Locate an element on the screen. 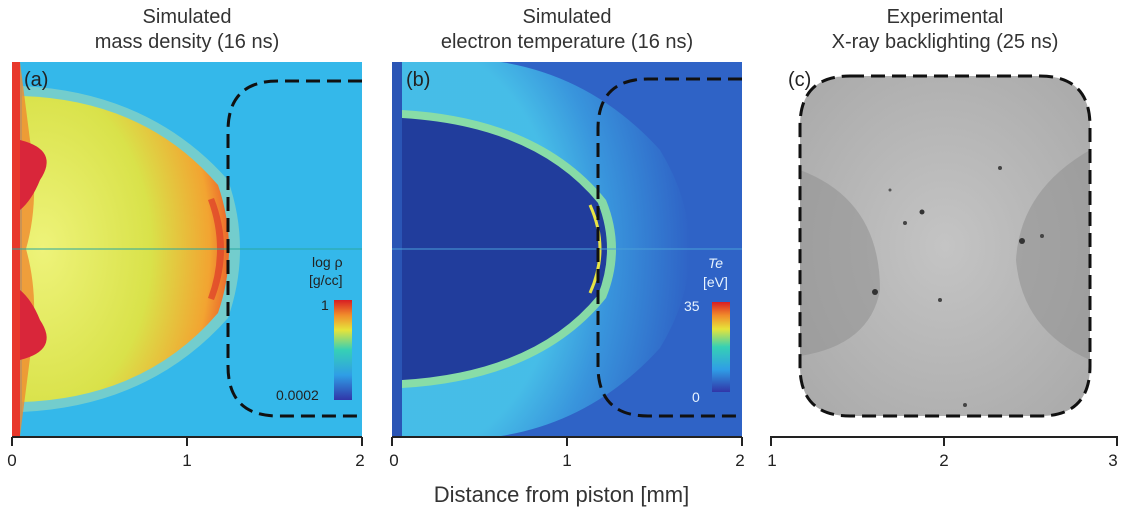  panel-a-title: Simulated mass density (16 ns) is located at coordinates (187, 30).